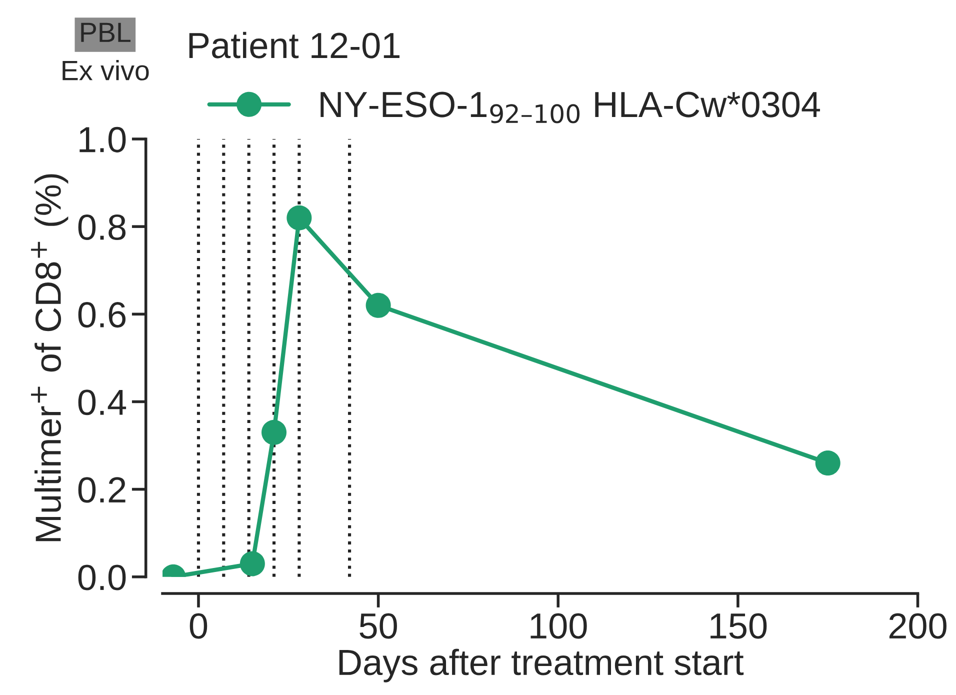  Describe the element at coordinates (105, 32) in the screenshot. I see `text: PBL` at that location.